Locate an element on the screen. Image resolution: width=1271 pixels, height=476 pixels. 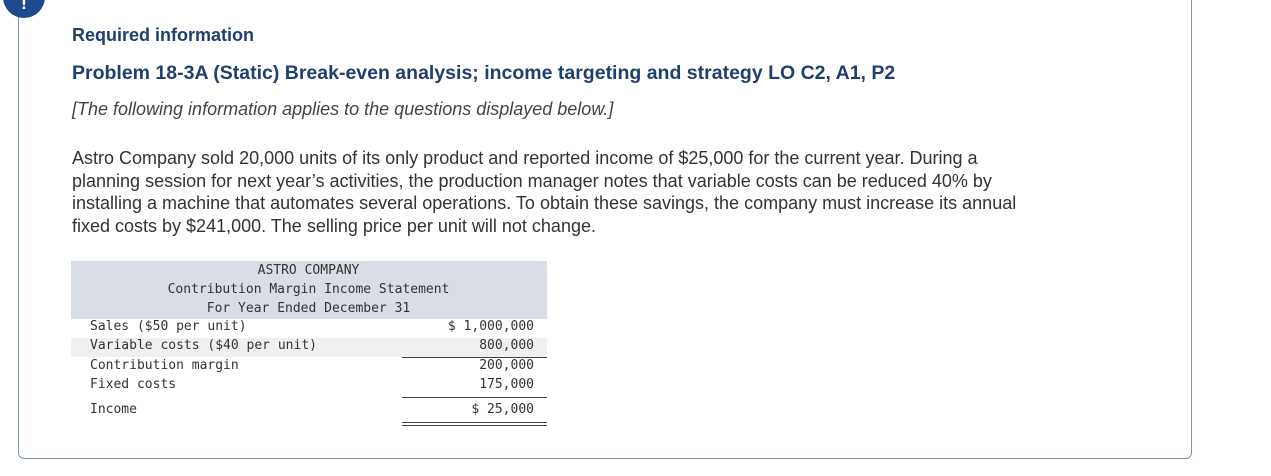
required-information-heading: Required information is located at coordinates (163, 35).